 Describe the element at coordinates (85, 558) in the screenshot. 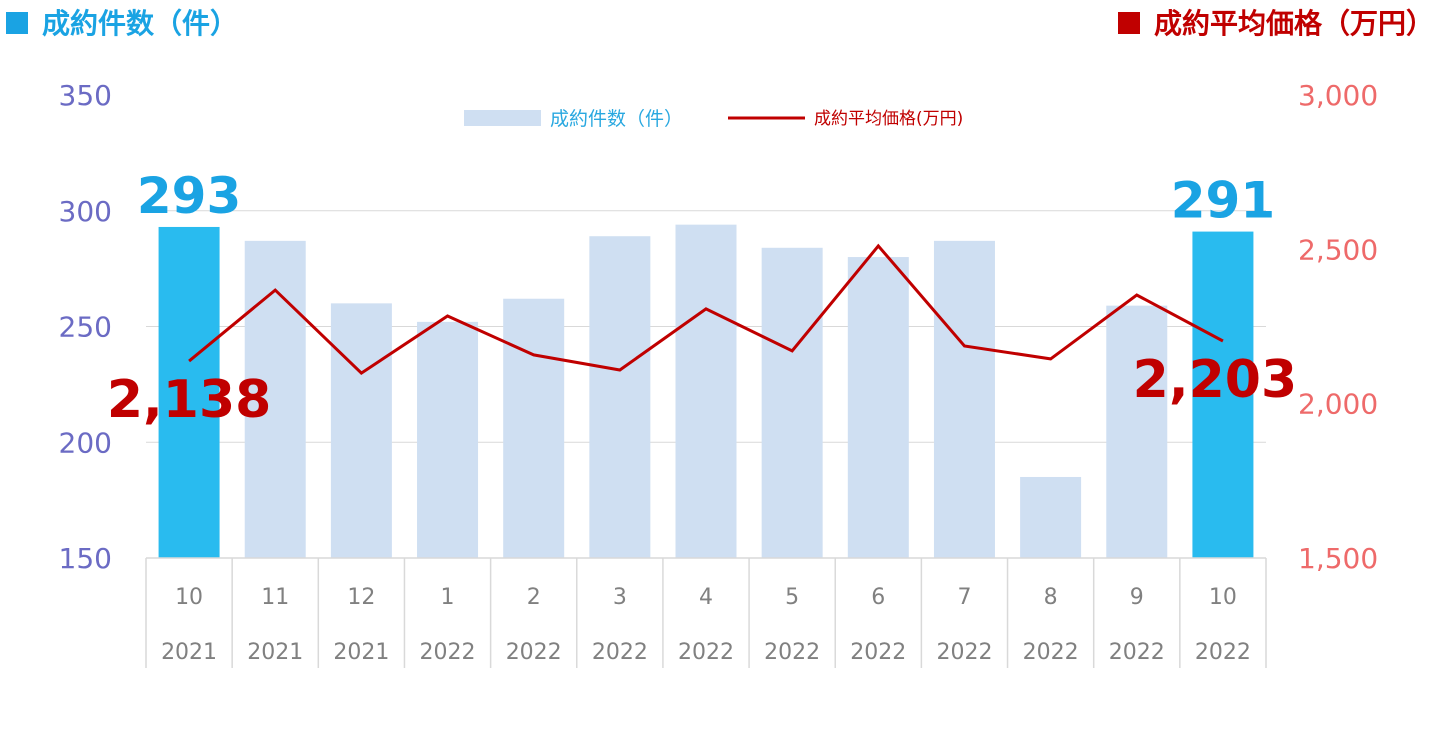

I see `left-axis-tick: 150` at that location.